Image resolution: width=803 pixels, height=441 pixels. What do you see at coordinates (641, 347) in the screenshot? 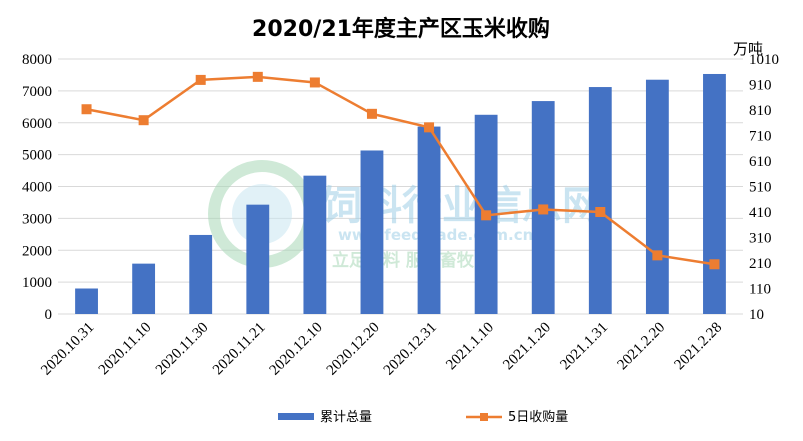
I see `x-tick-label: 2021.2.20` at bounding box center [641, 347].